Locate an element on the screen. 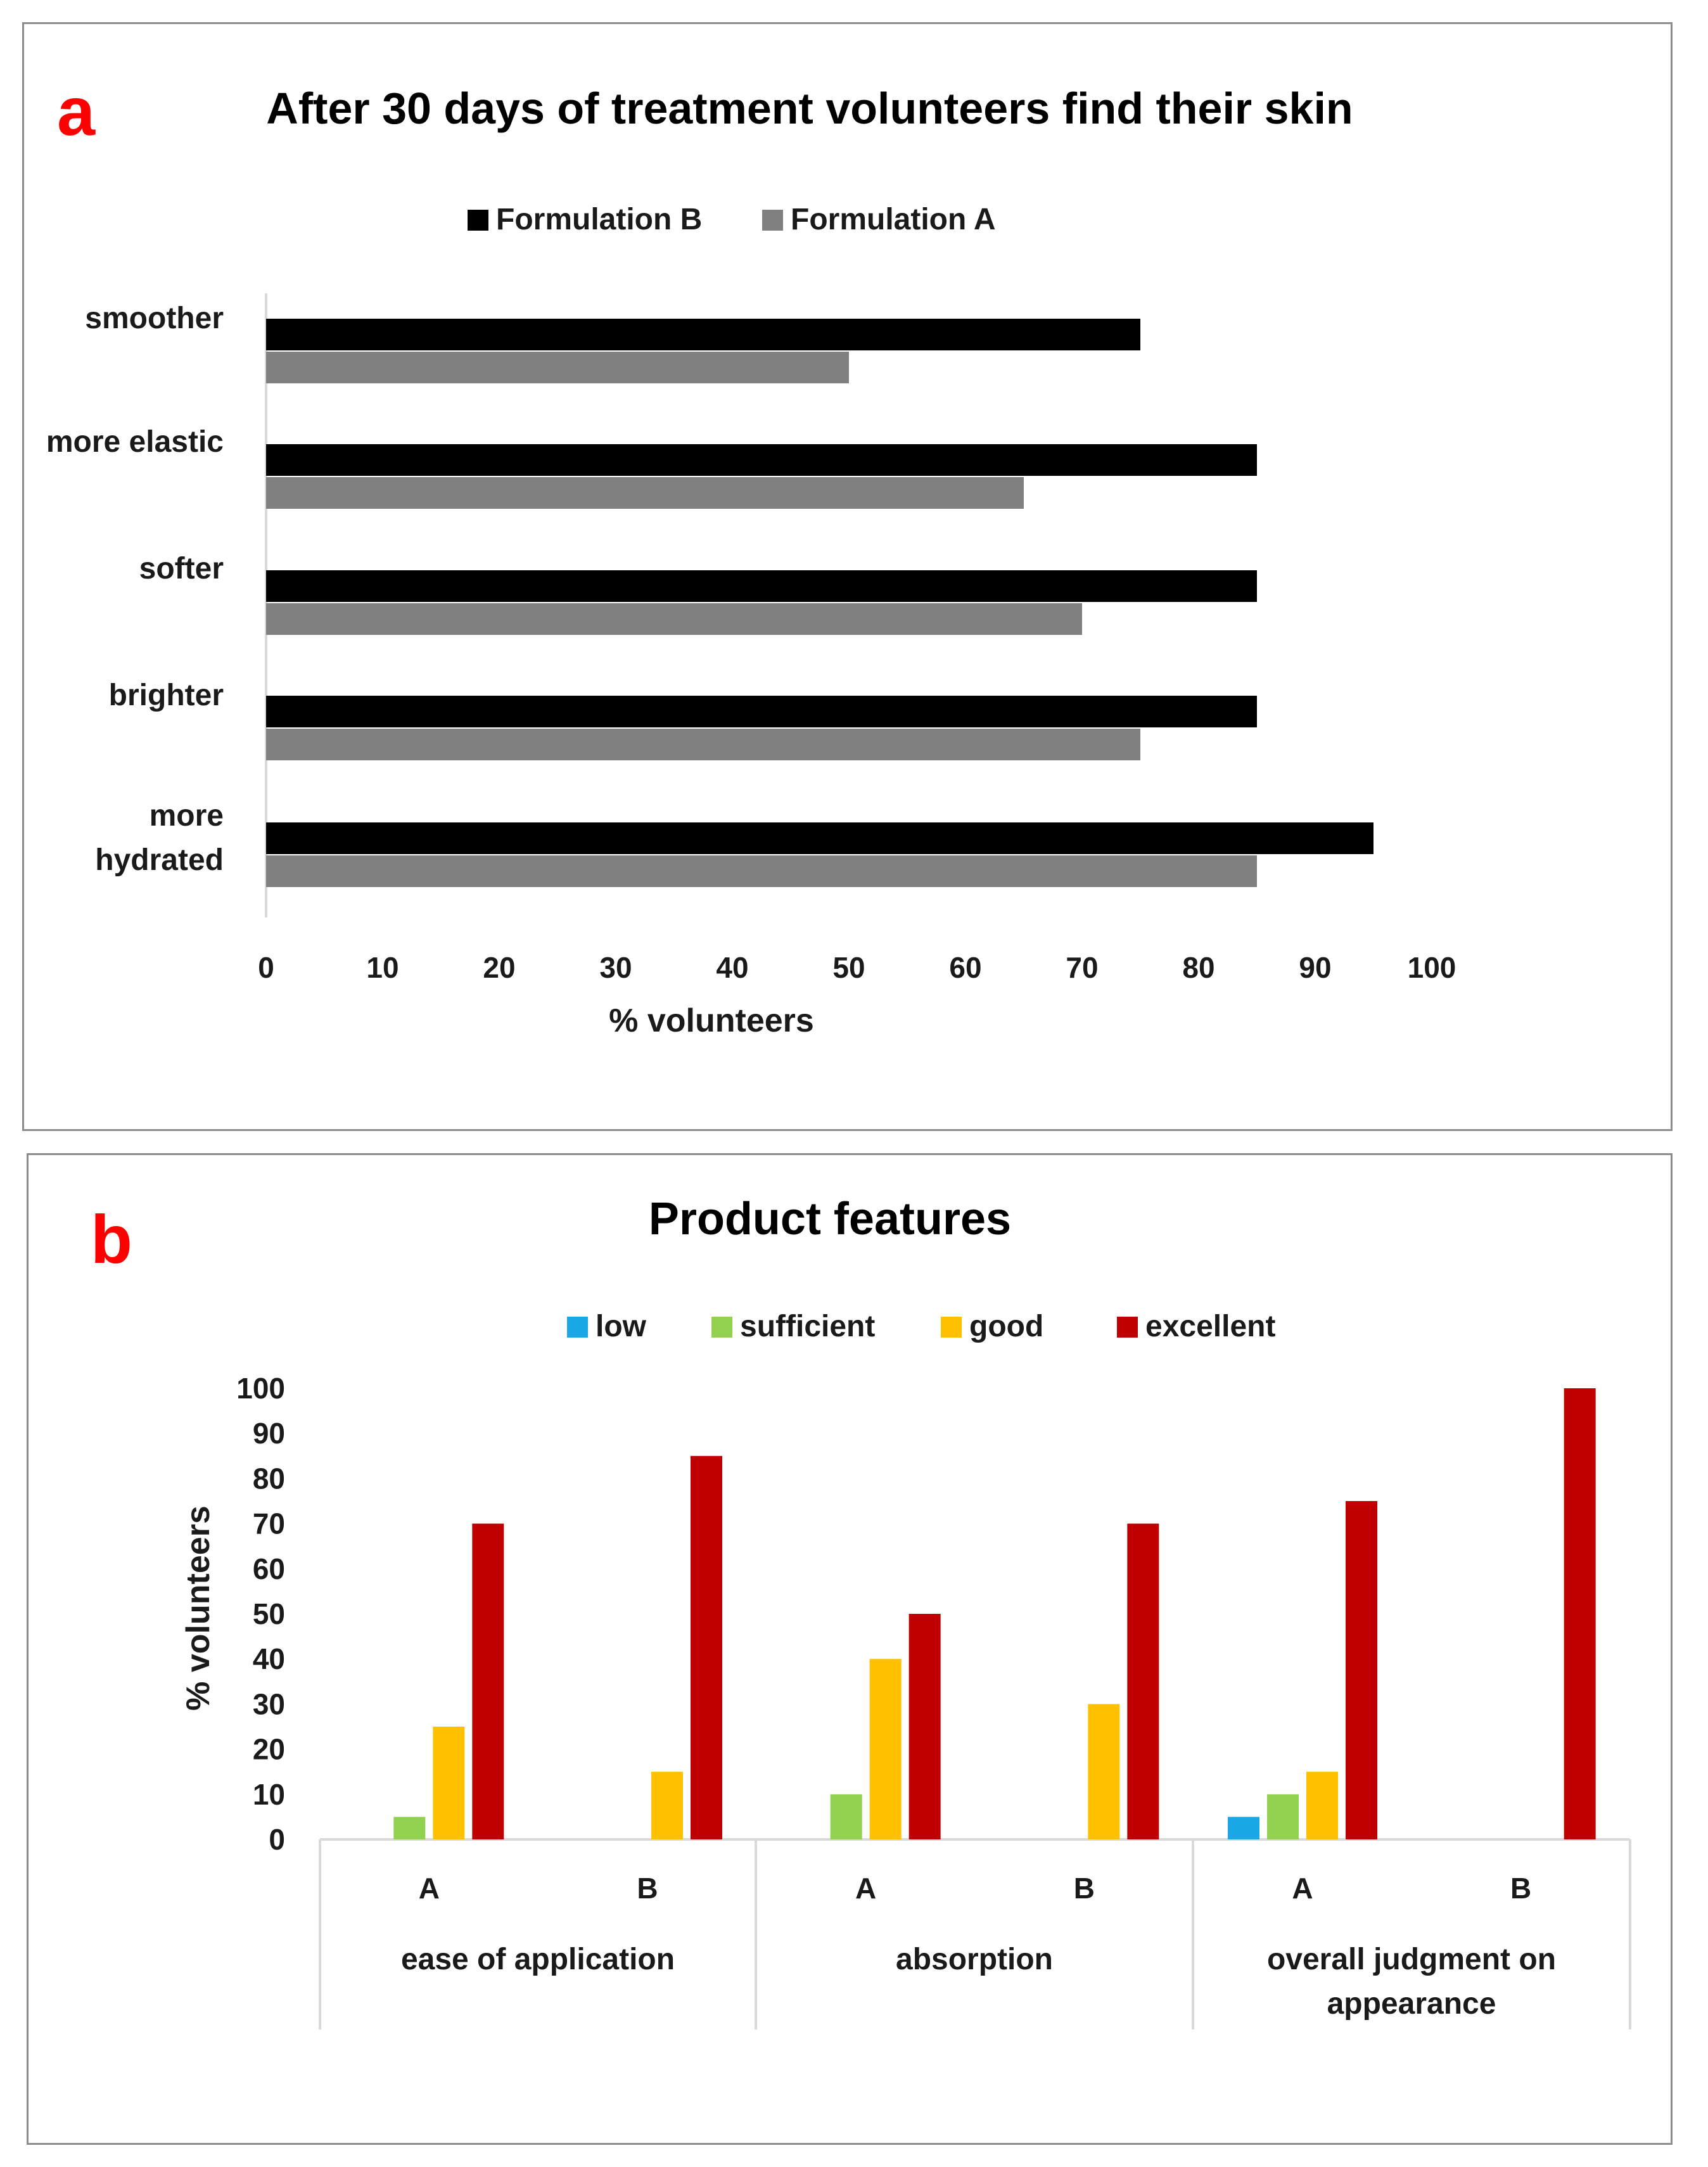 The width and height of the screenshot is (1708, 2167). bar-good-group1-A is located at coordinates (449, 1783).